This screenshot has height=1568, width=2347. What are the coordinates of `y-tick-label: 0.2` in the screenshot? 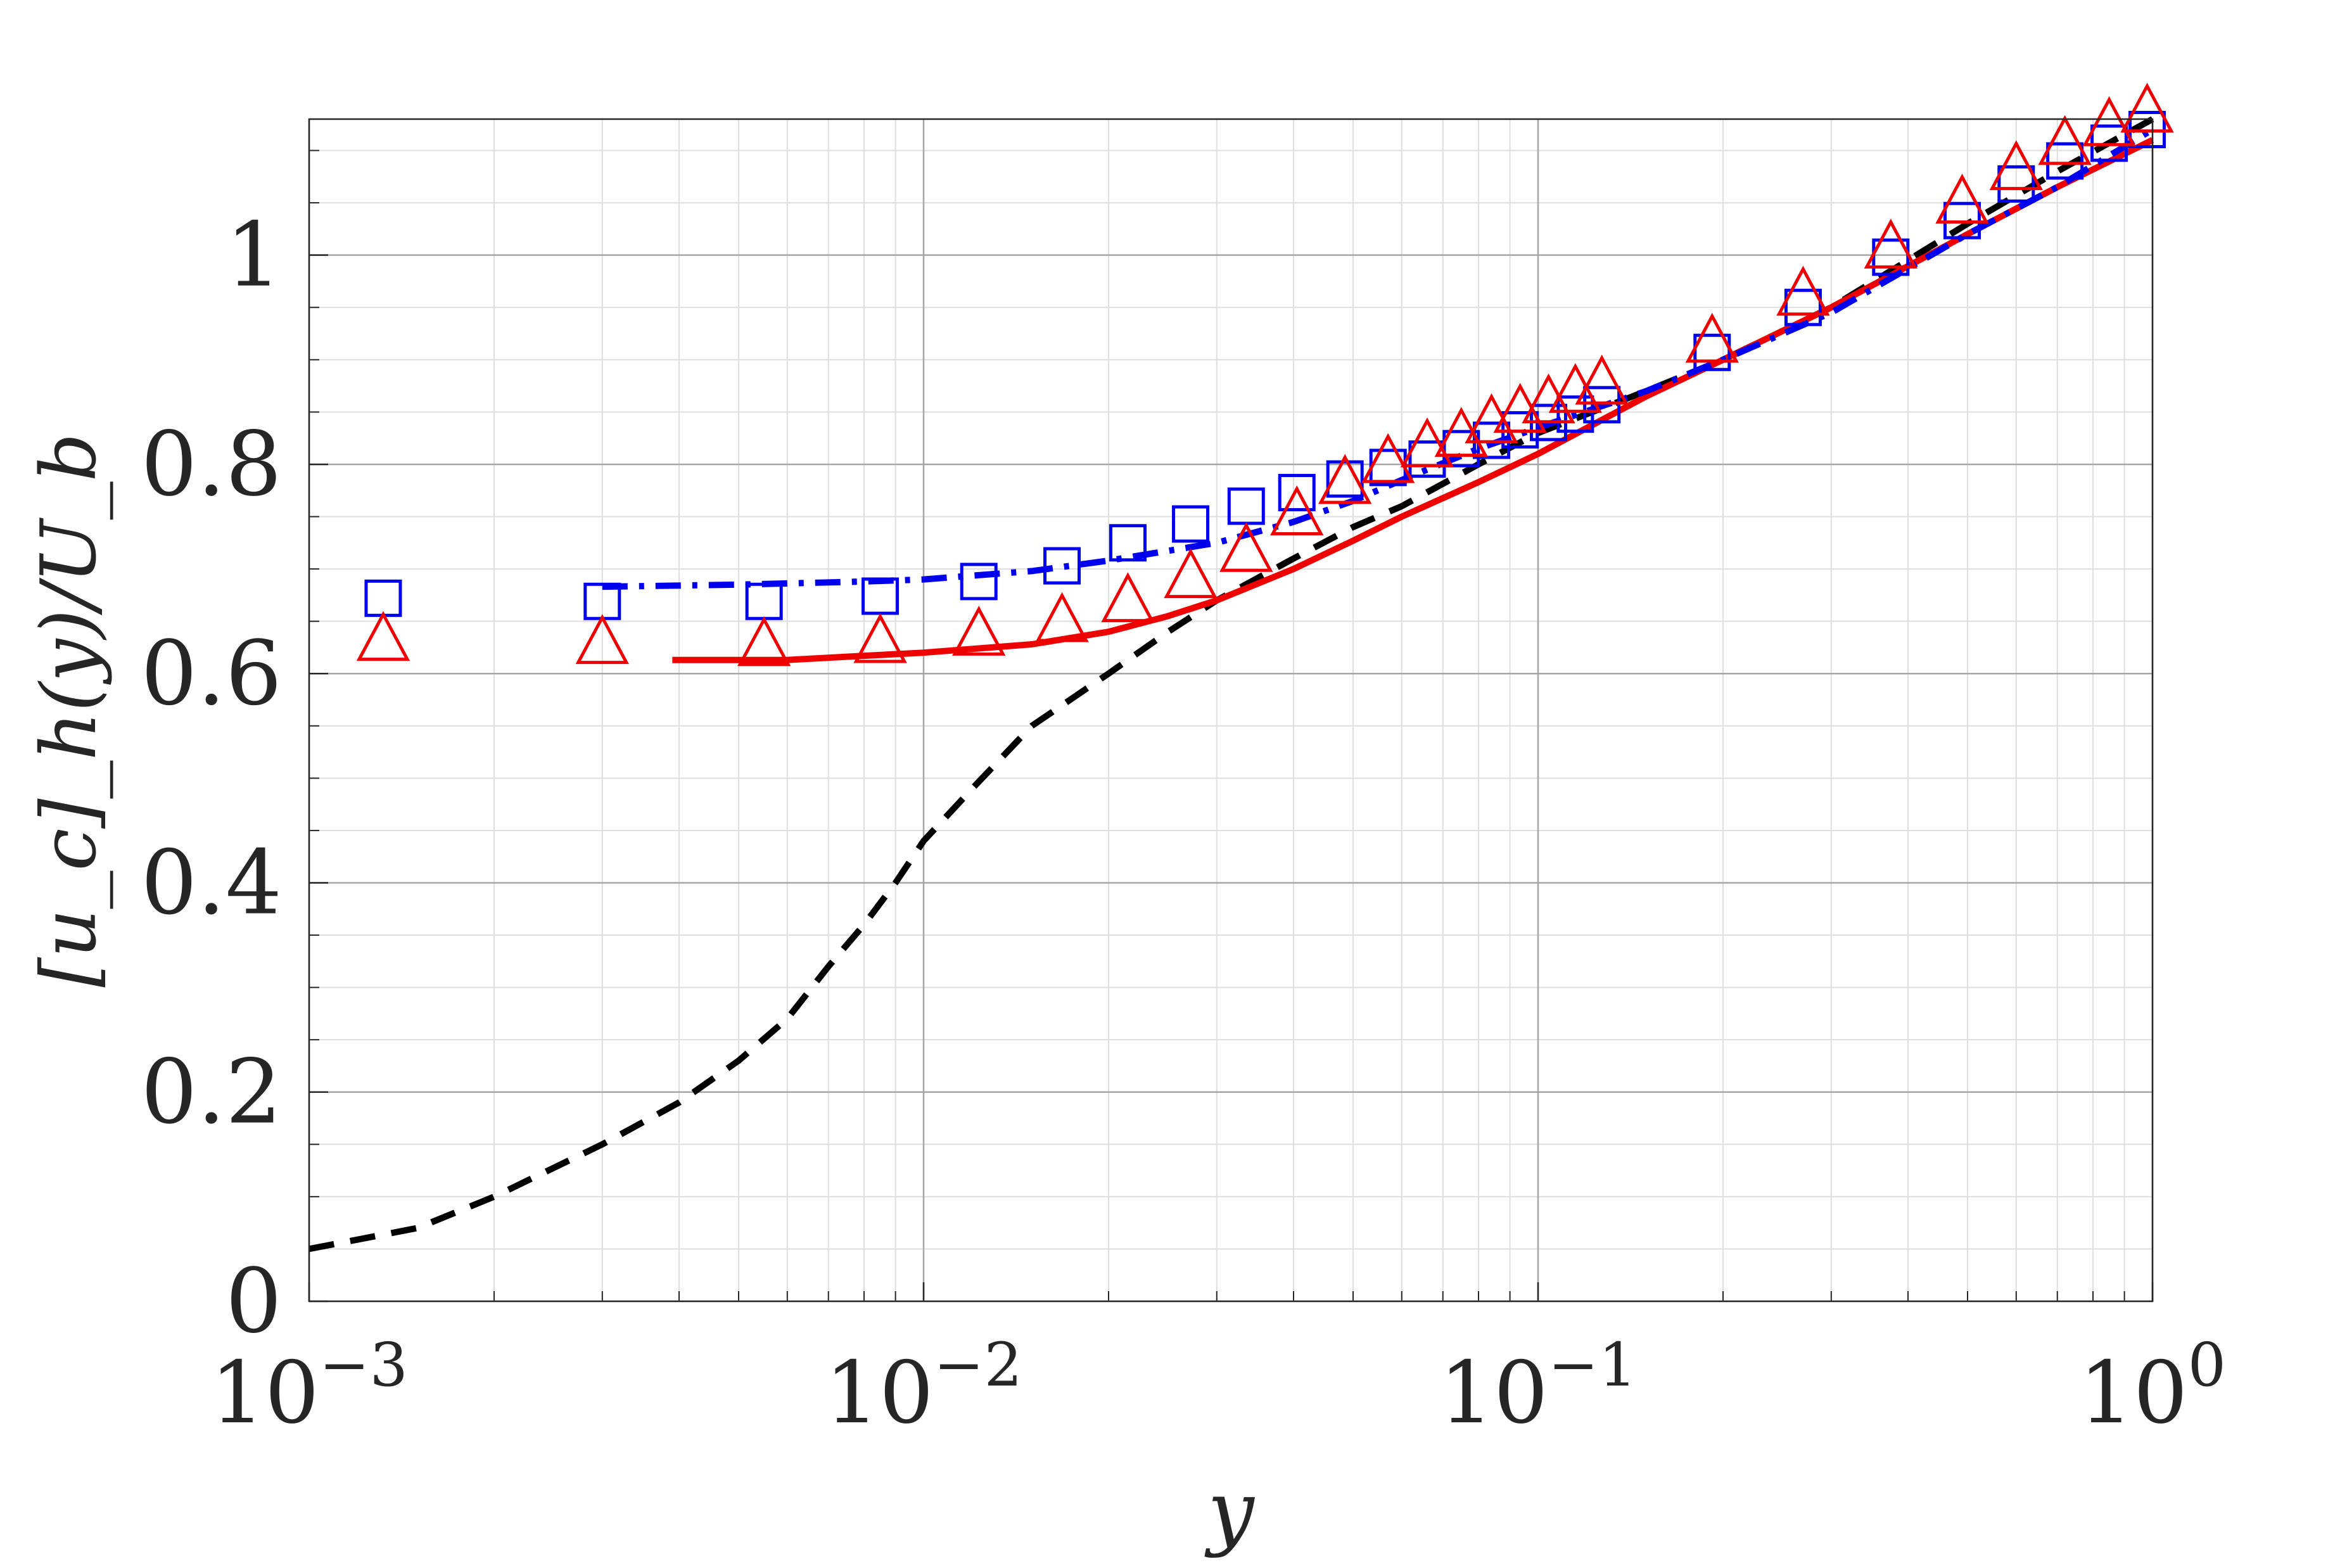 It's located at (211, 1092).